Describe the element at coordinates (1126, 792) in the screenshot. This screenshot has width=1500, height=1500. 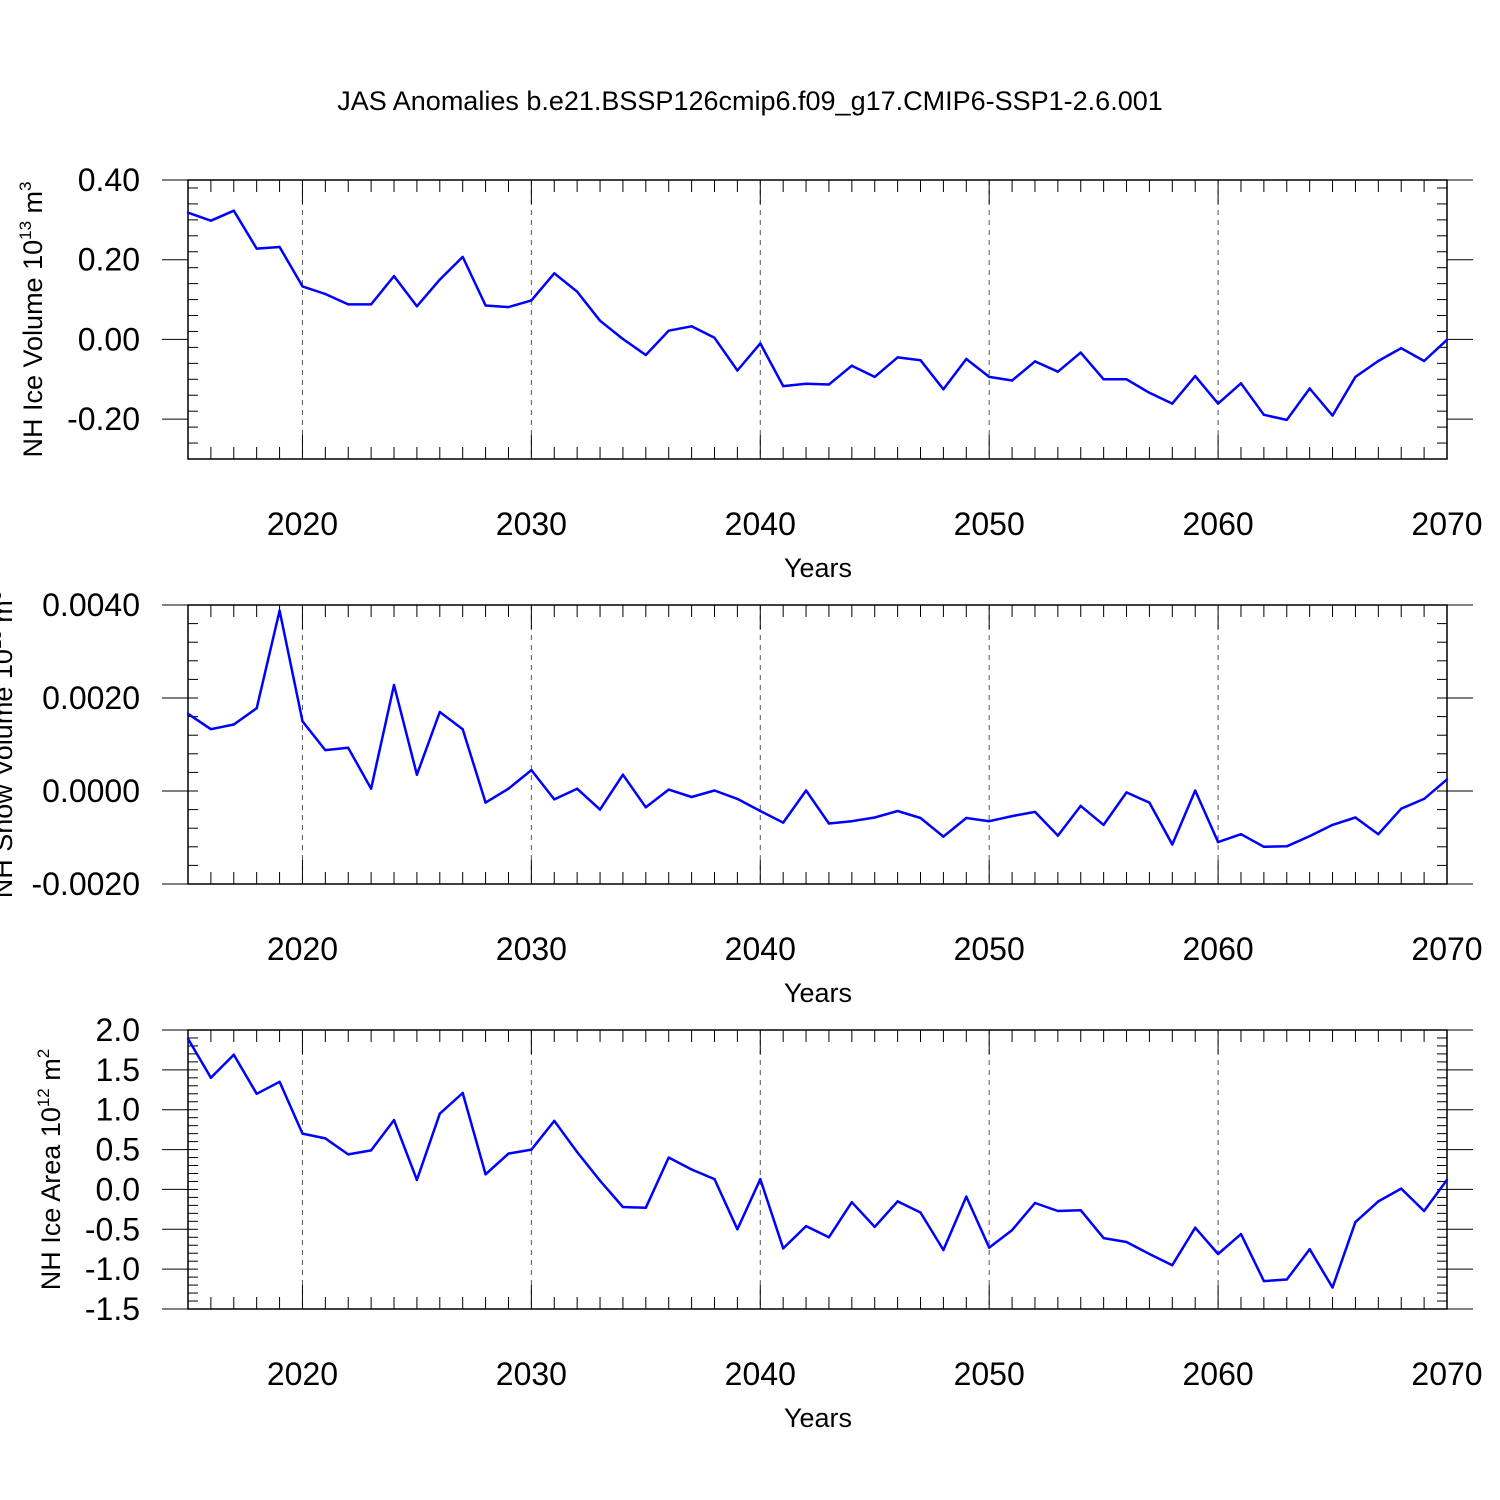
I see `snow-volume-data-point-2056` at that location.